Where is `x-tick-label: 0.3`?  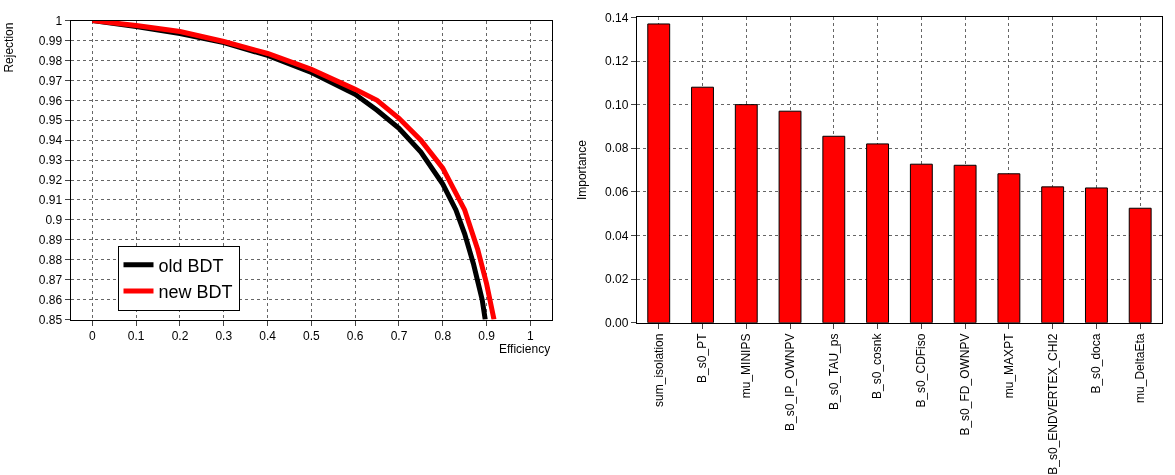 x-tick-label: 0.3 is located at coordinates (224, 335).